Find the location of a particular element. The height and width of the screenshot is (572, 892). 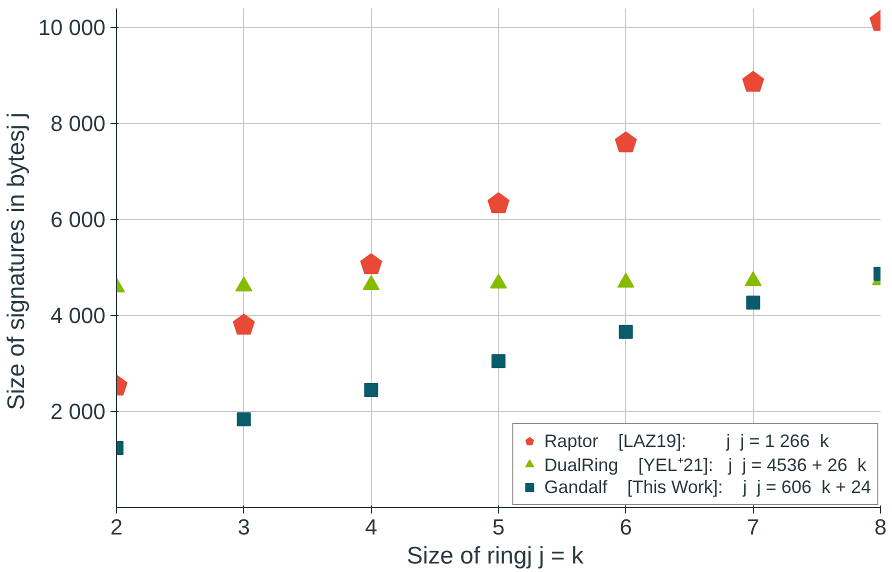

y-tick-label: 6 000 is located at coordinates (78, 219).